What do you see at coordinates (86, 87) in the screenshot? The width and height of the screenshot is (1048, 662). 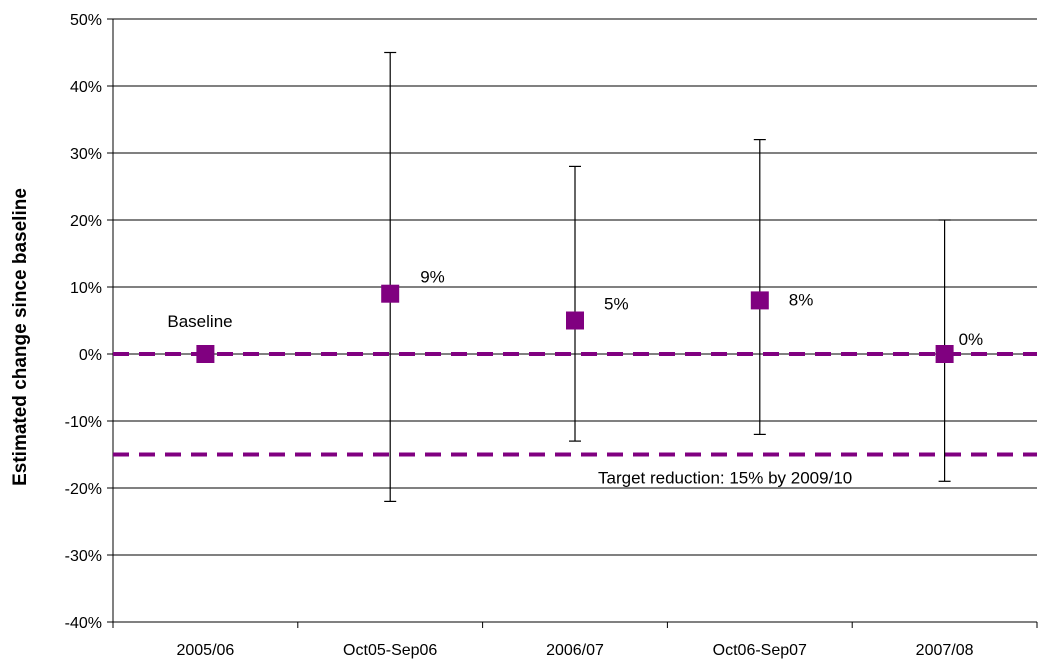 I see `y-tick-label: 40%` at bounding box center [86, 87].